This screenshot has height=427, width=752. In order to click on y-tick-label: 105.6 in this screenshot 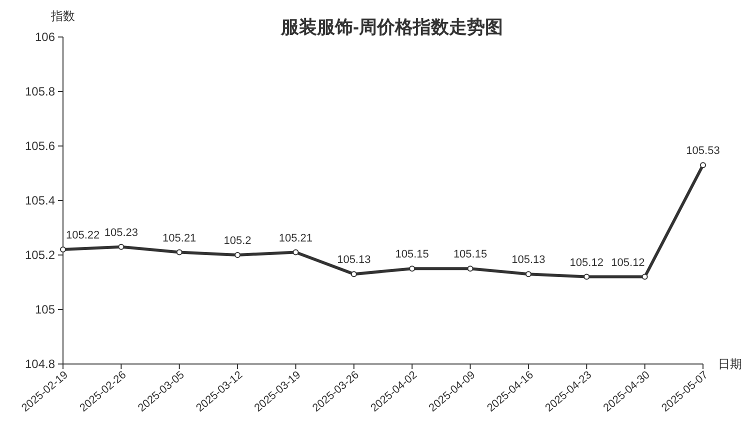, I will do `click(40, 146)`.